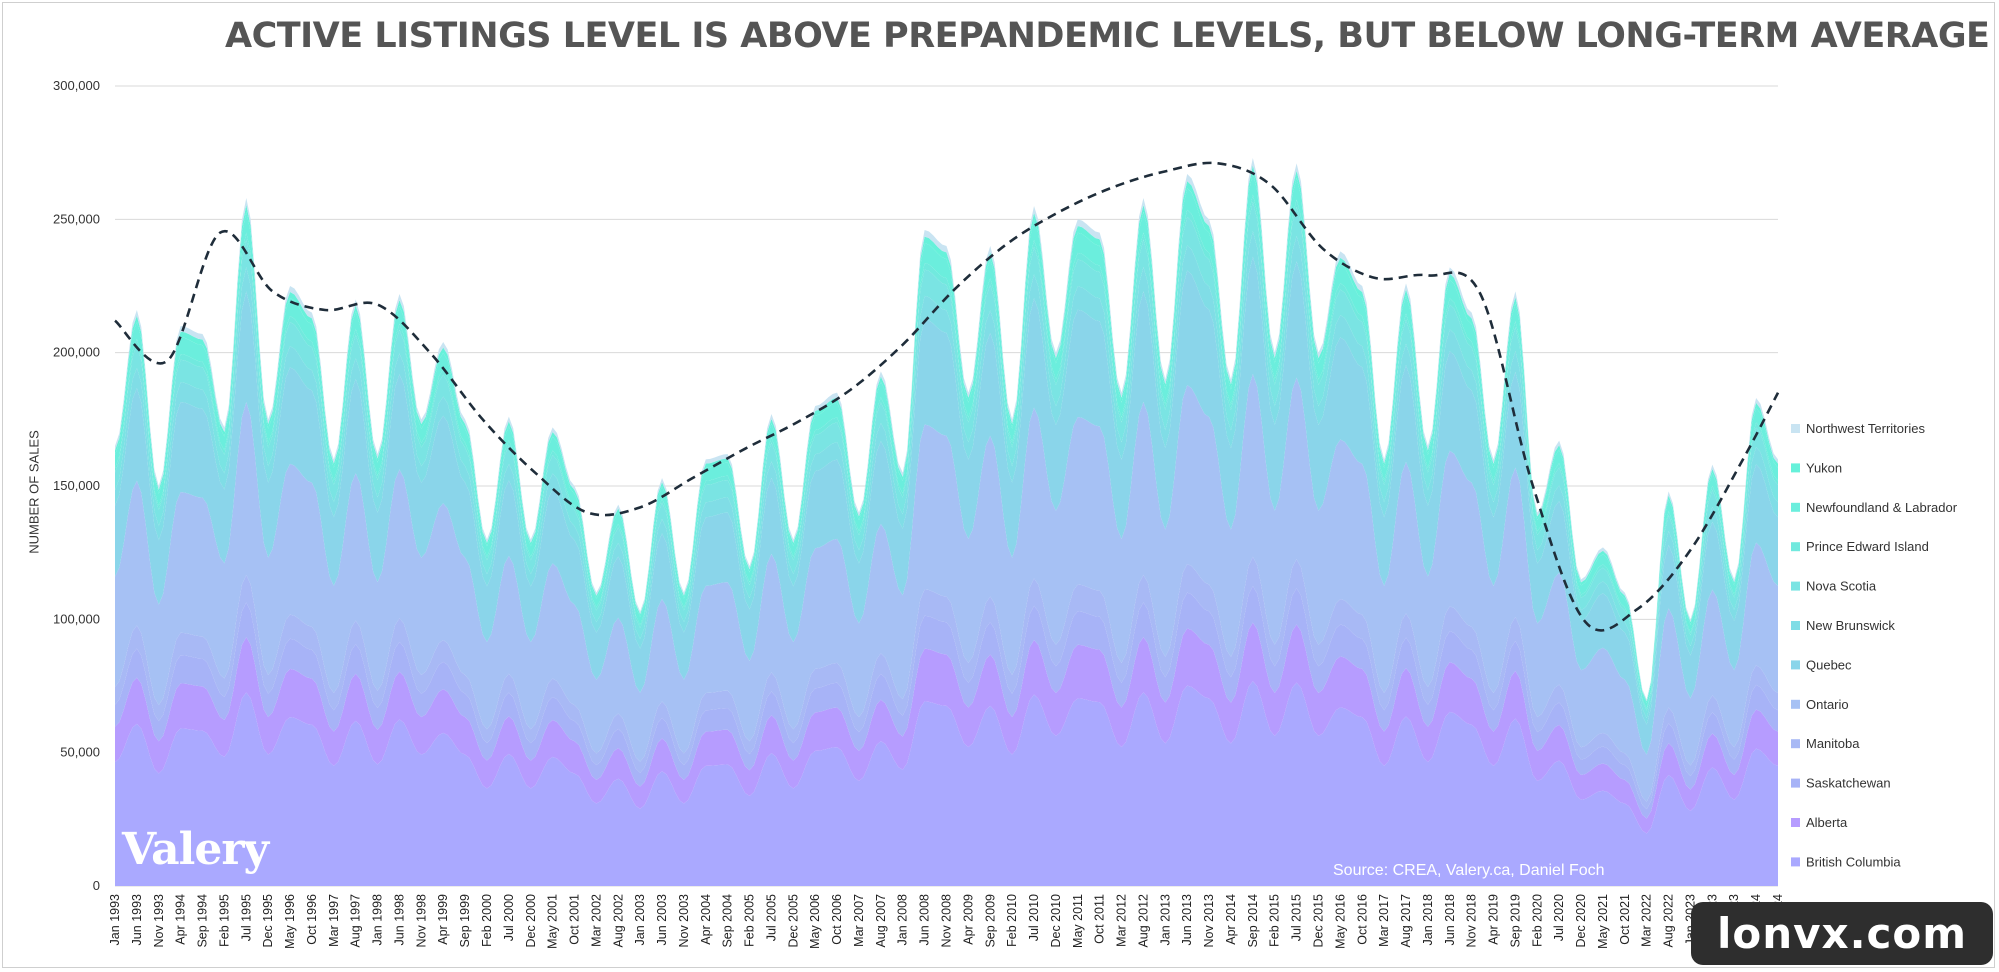  What do you see at coordinates (837, 919) in the screenshot?
I see `x-tick-label: Oct 2006` at bounding box center [837, 919].